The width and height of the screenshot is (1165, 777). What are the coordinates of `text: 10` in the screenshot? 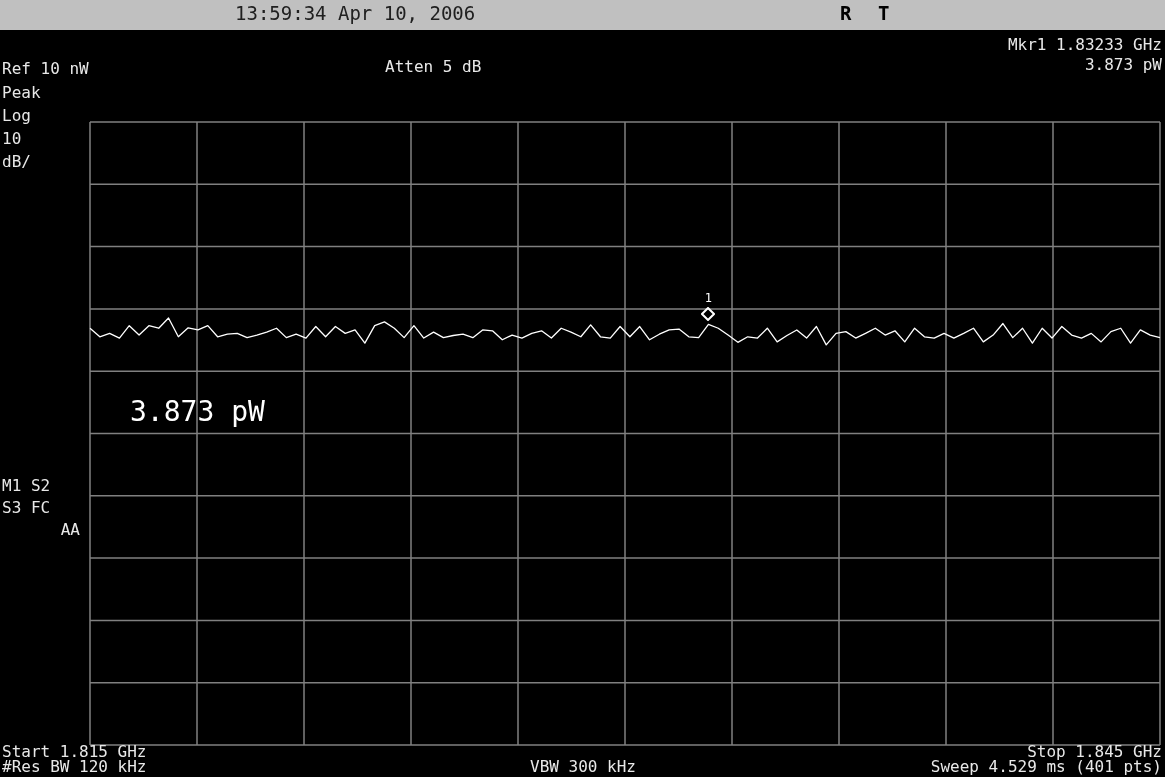 It's located at (12, 139).